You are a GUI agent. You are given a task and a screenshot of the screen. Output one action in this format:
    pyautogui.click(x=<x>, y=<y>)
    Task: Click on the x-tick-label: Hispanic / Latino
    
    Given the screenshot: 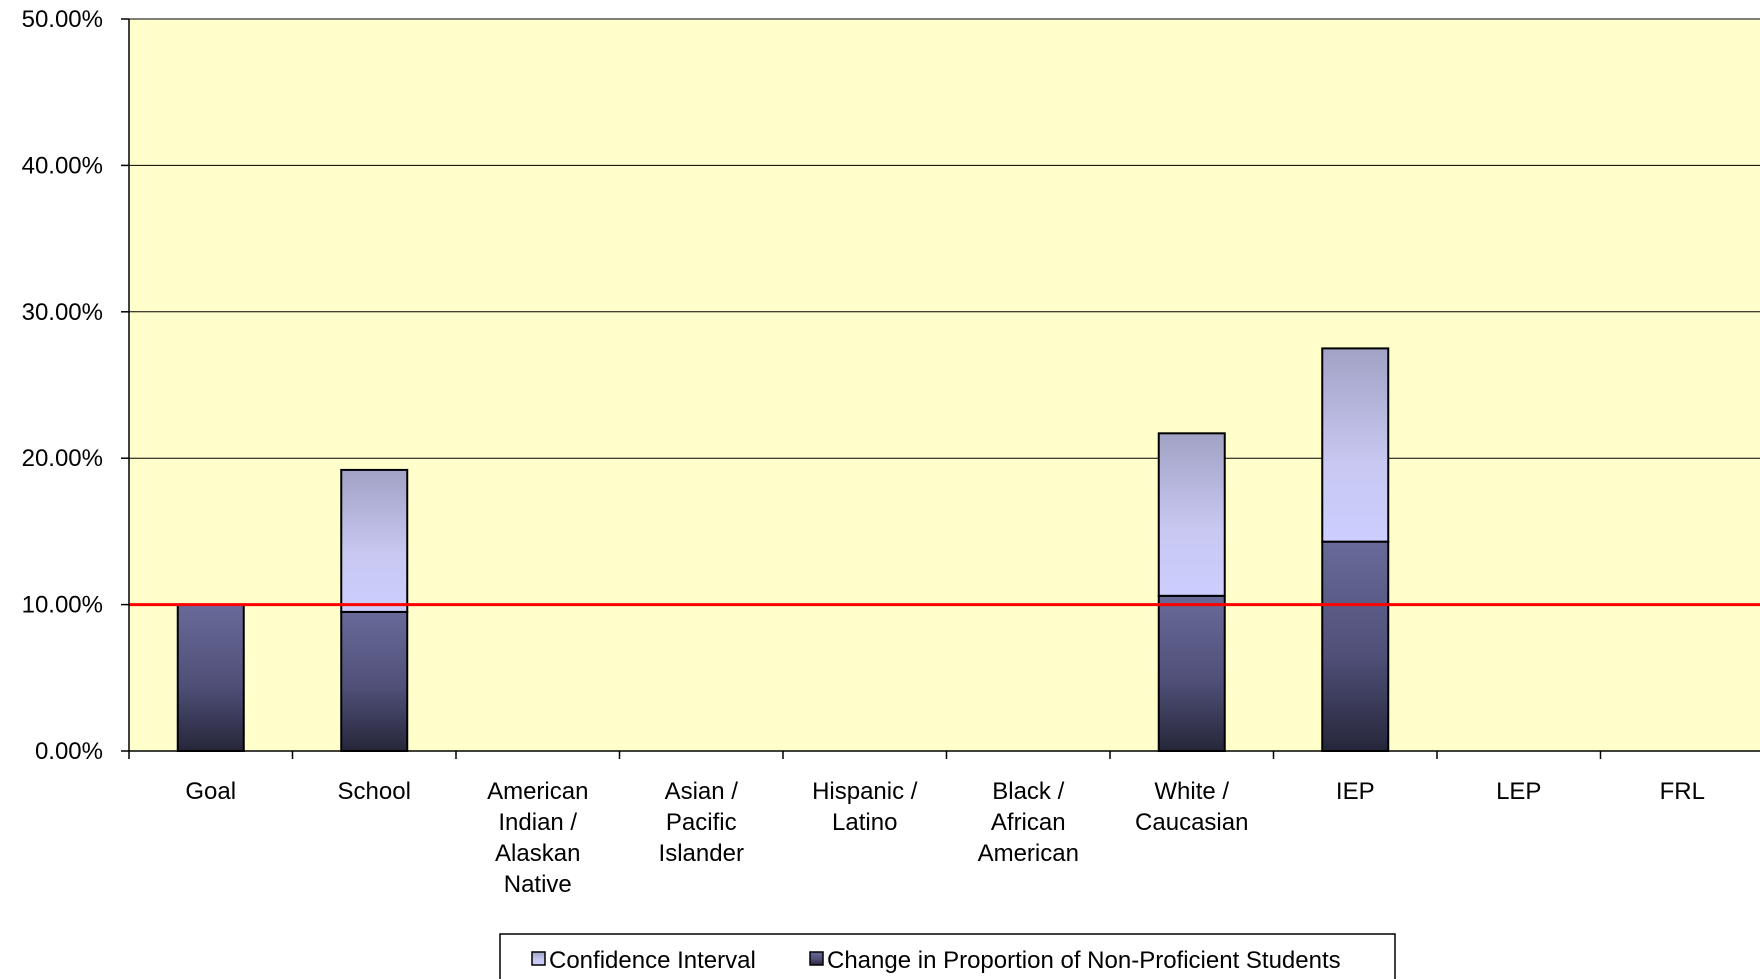 What is the action you would take?
    pyautogui.click(x=865, y=807)
    